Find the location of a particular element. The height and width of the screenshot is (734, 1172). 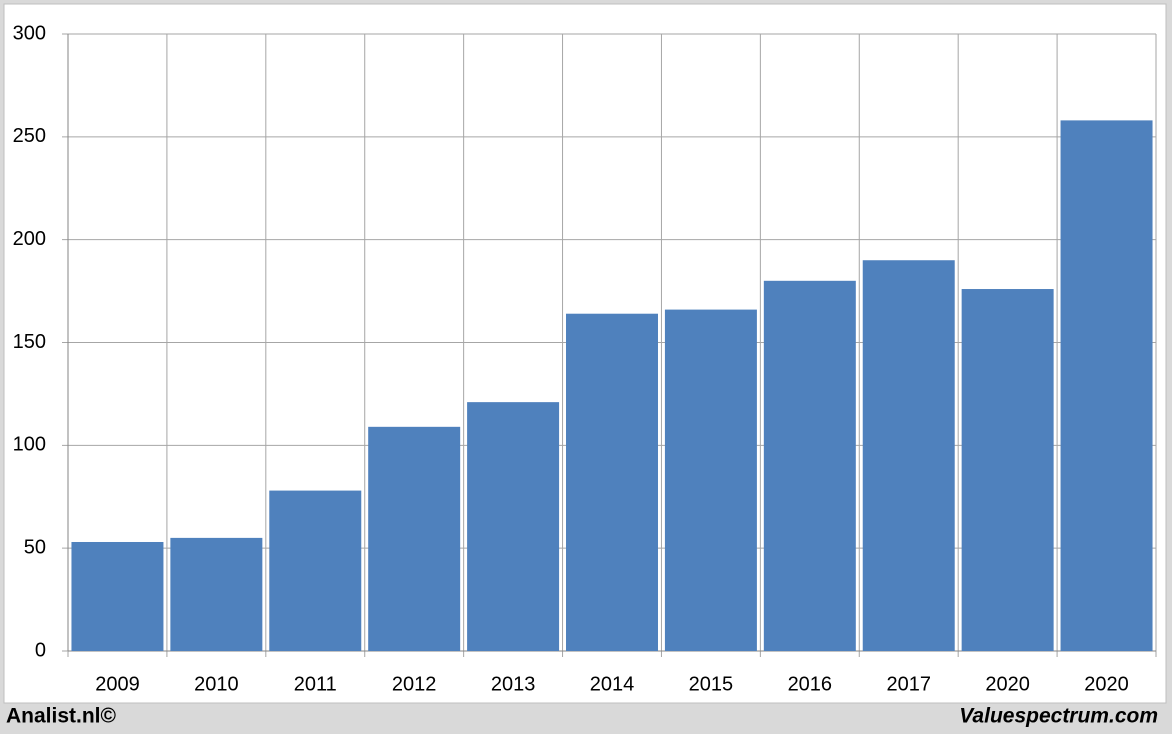

y-tick-label: 50 is located at coordinates (35, 547).